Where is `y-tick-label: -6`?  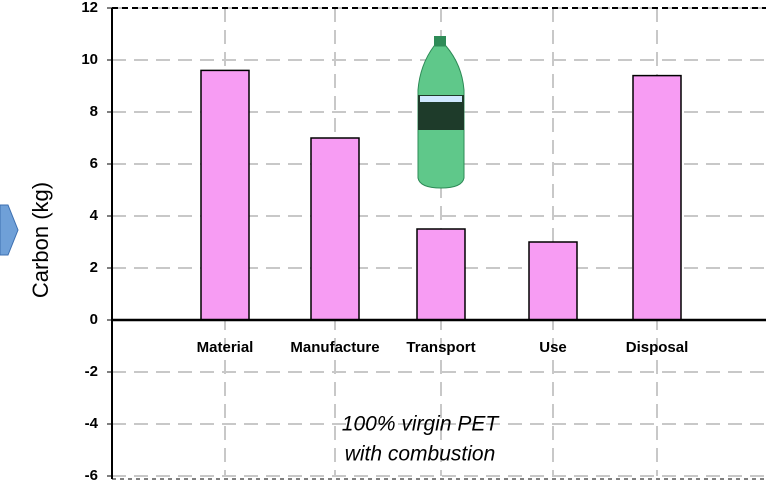
y-tick-label: -6 is located at coordinates (91, 475).